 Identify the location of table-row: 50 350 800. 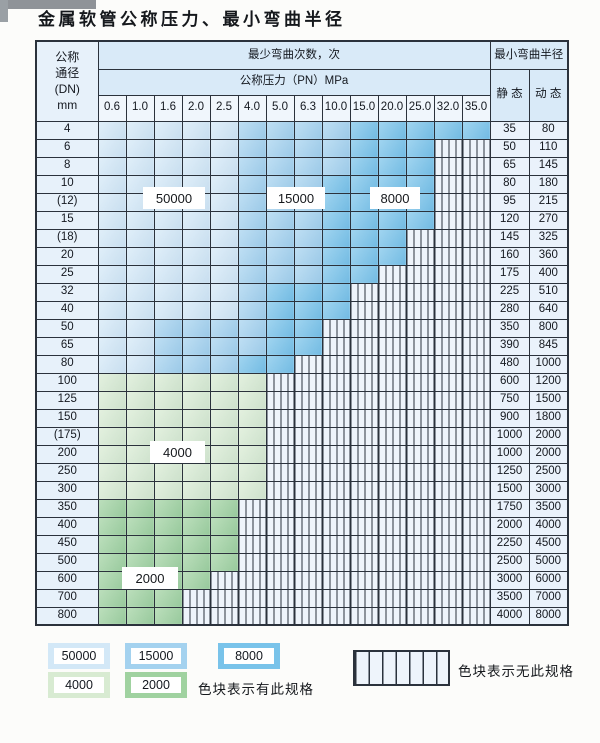
(302, 328).